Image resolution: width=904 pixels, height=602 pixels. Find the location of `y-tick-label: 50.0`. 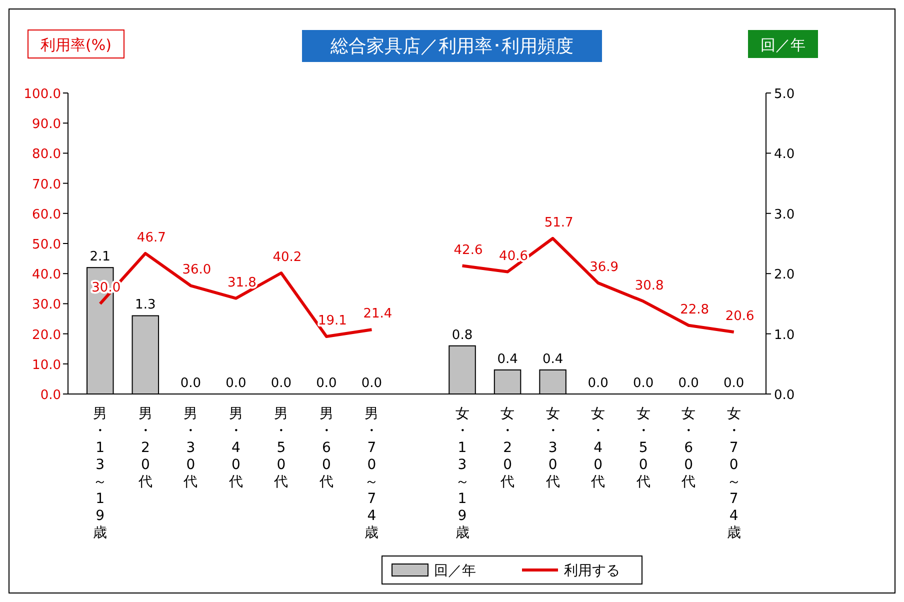

y-tick-label: 50.0 is located at coordinates (46, 245).